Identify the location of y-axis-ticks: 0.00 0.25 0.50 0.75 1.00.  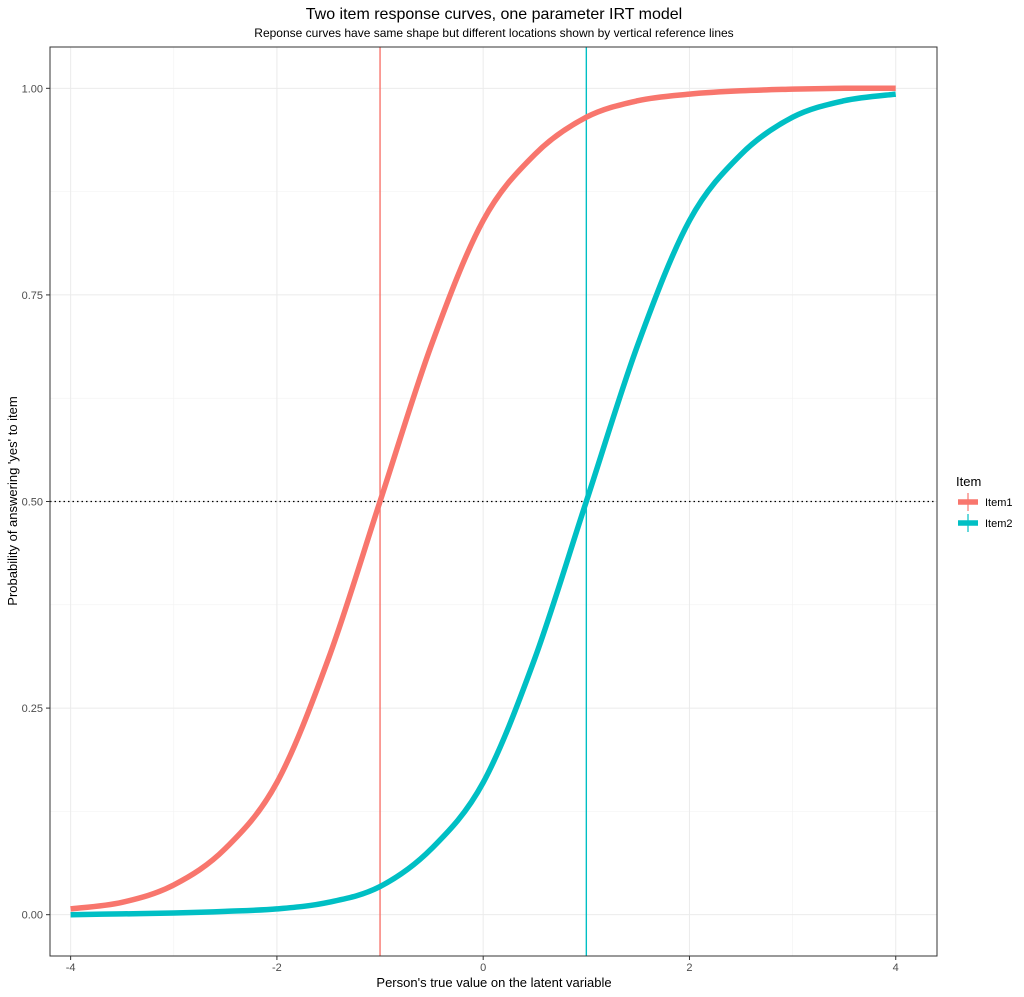
(36, 502).